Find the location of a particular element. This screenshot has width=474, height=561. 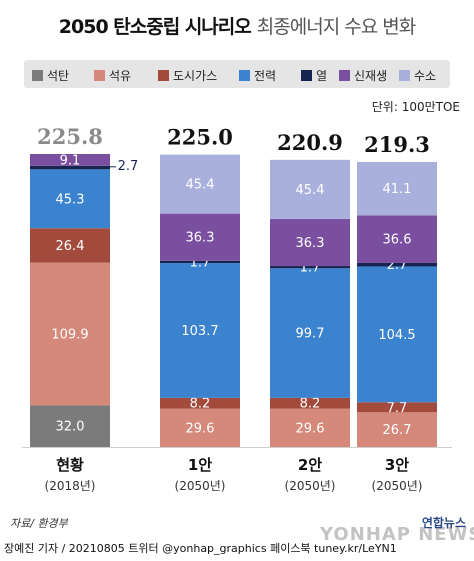

data-label: 104.5 is located at coordinates (396, 335).